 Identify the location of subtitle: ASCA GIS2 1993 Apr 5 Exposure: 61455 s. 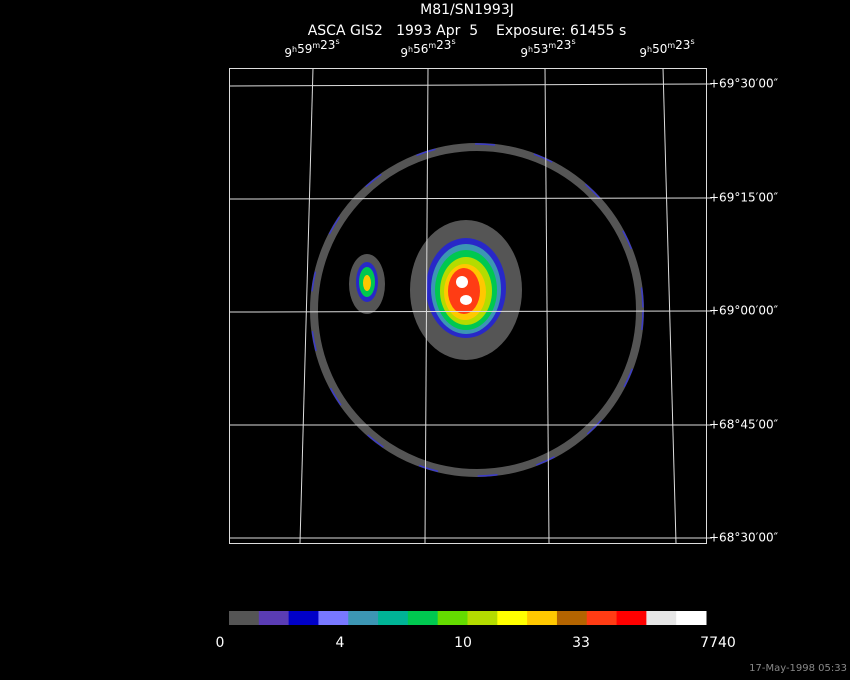
(467, 31).